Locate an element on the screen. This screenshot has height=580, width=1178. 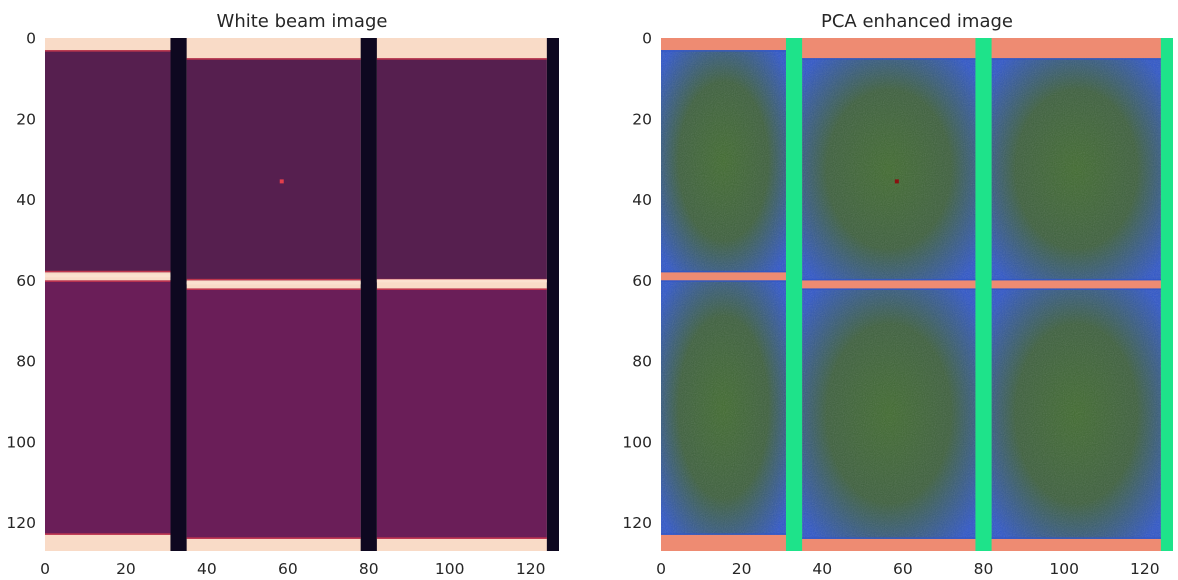
panel-title: PCA enhanced image is located at coordinates (917, 21).